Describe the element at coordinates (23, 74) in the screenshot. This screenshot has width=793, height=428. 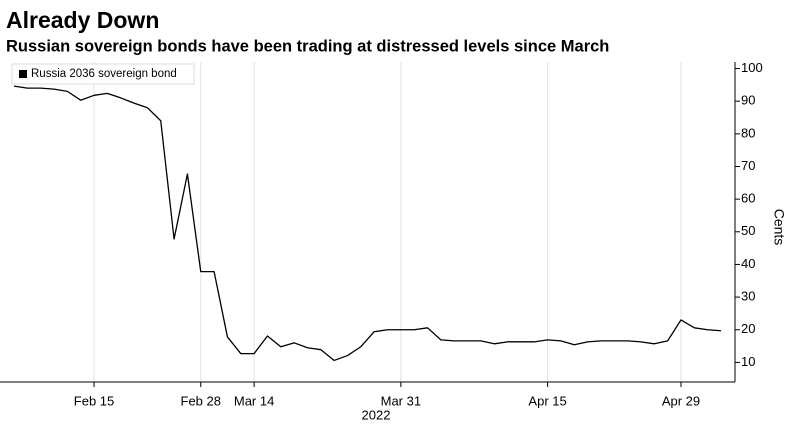
I see `legend-swatch` at that location.